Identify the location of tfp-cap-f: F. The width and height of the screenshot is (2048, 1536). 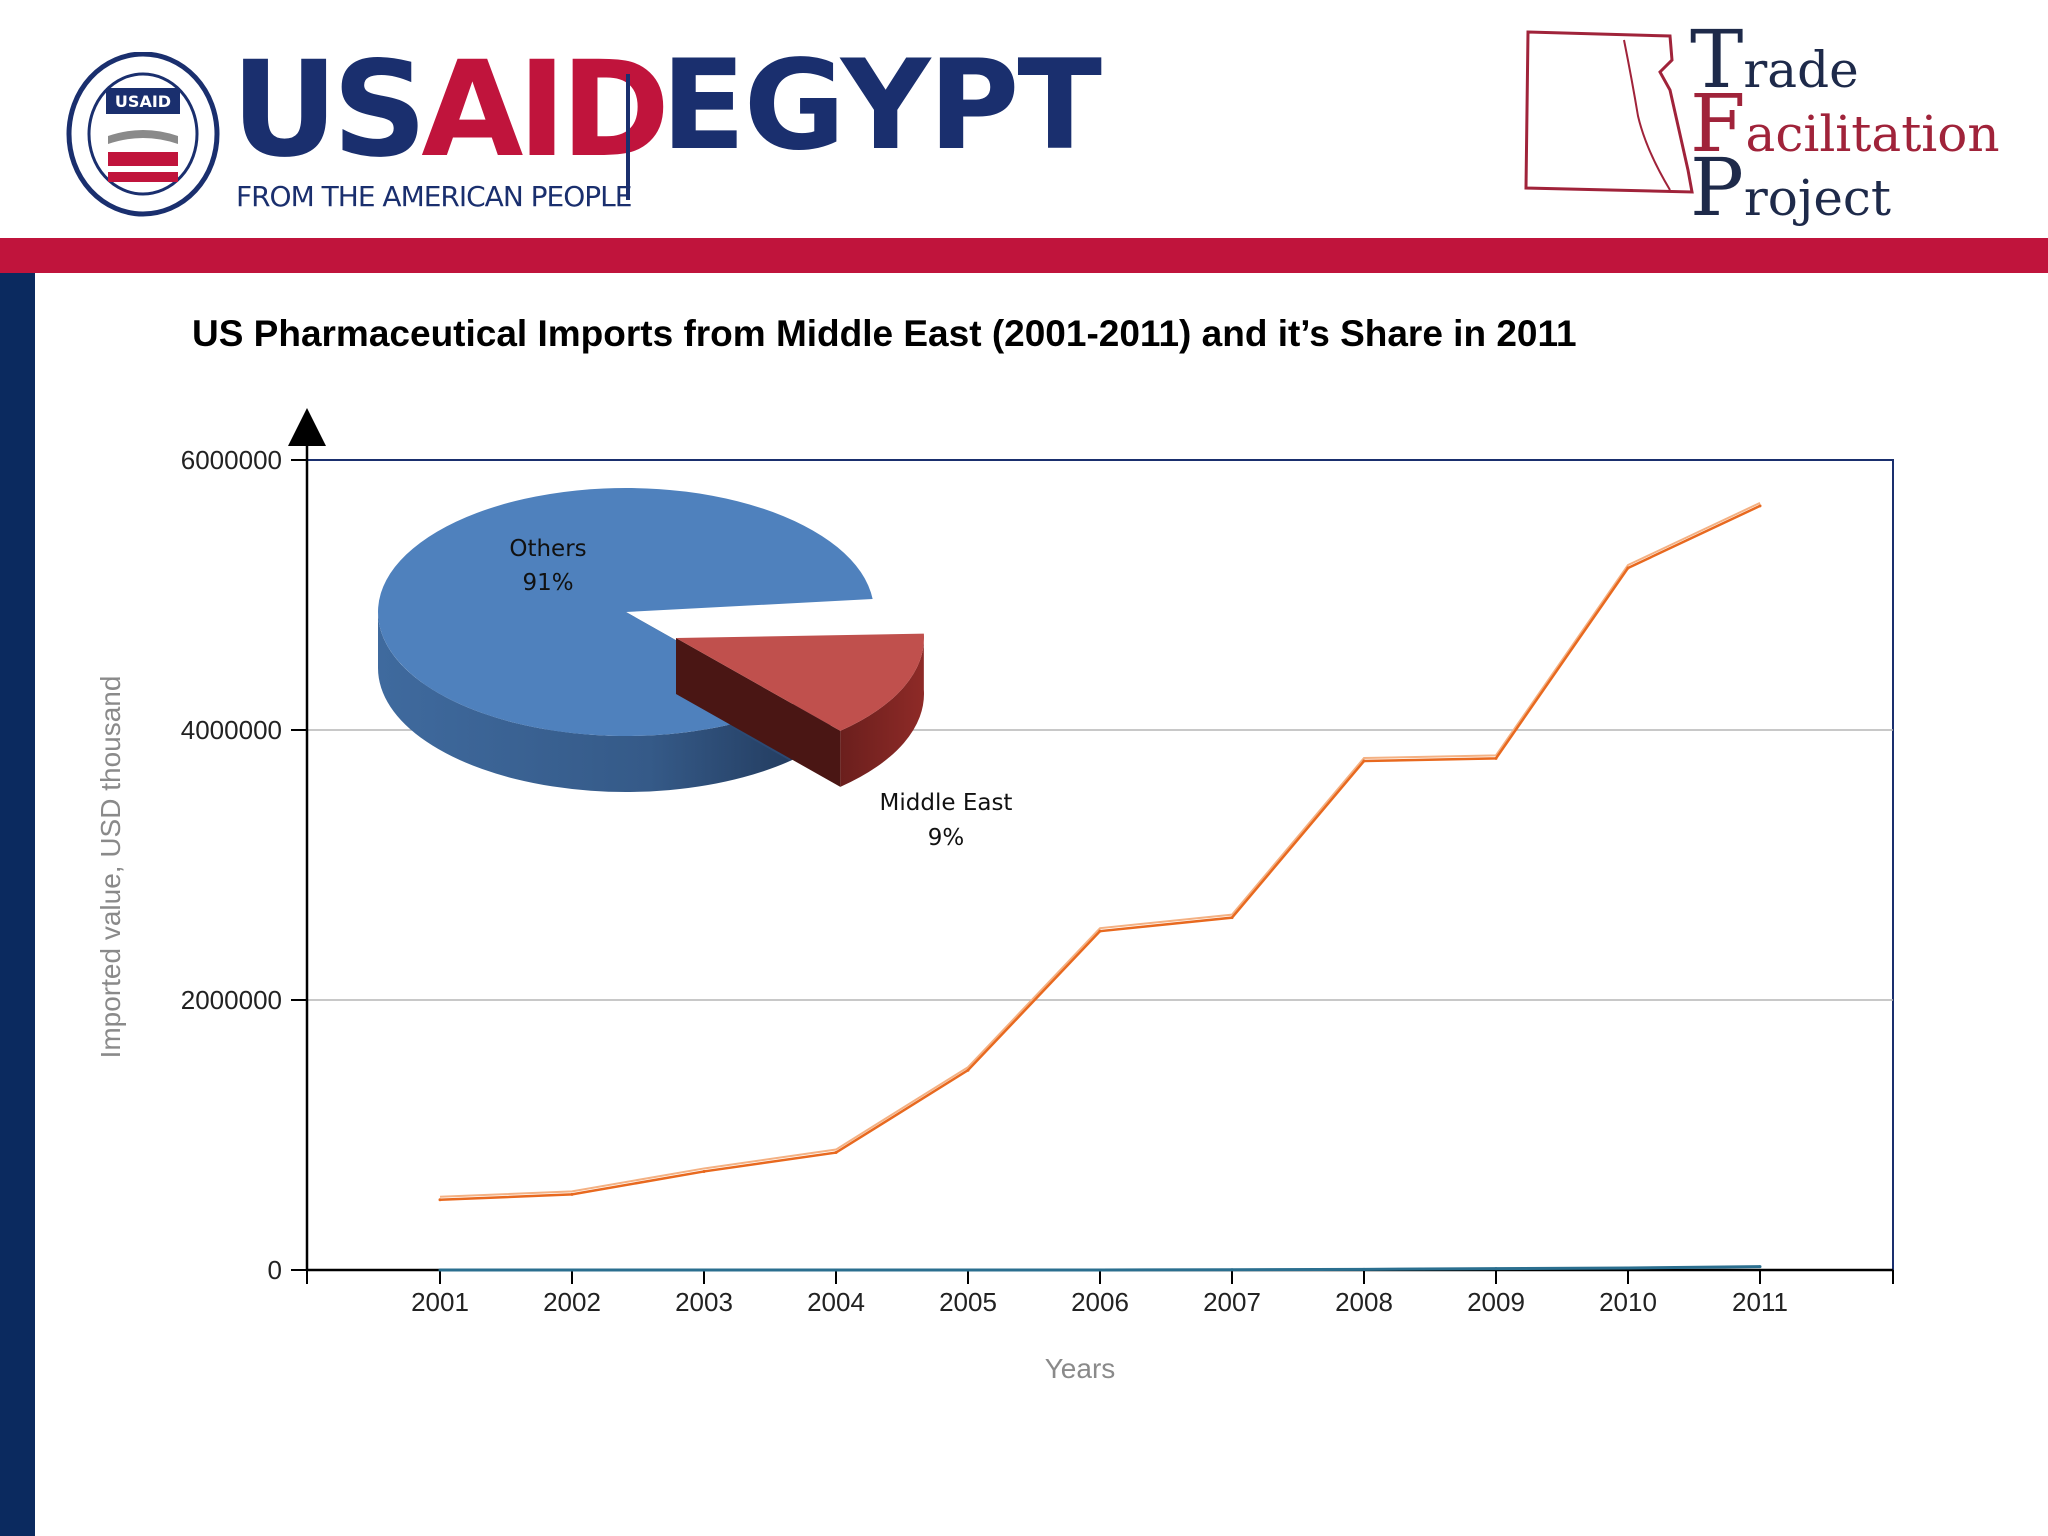
(1718, 123).